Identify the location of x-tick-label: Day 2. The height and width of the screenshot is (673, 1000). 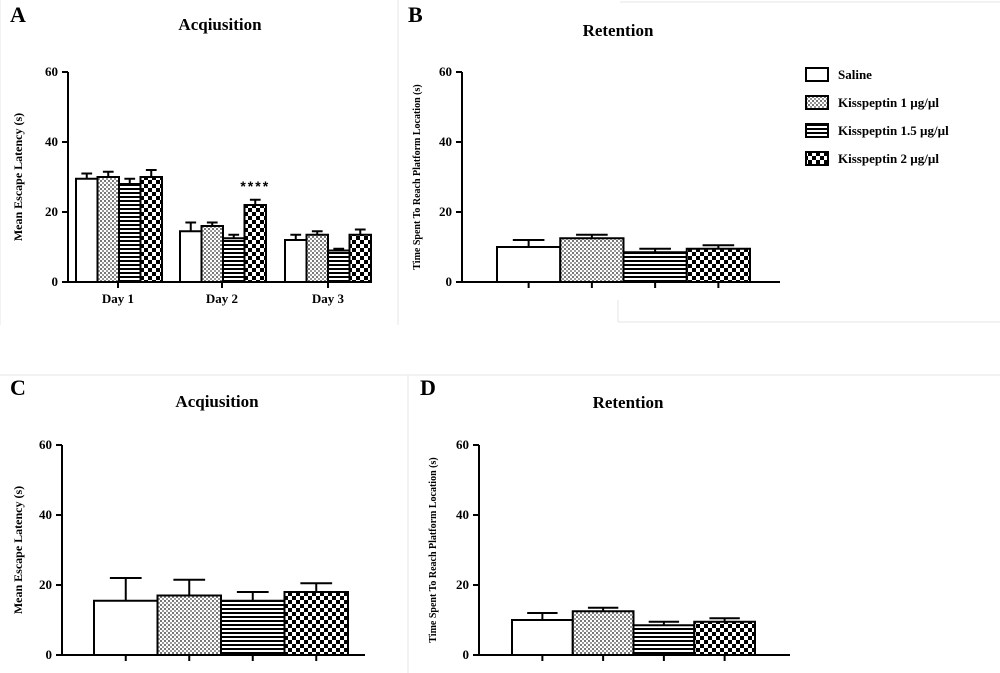
(222, 298).